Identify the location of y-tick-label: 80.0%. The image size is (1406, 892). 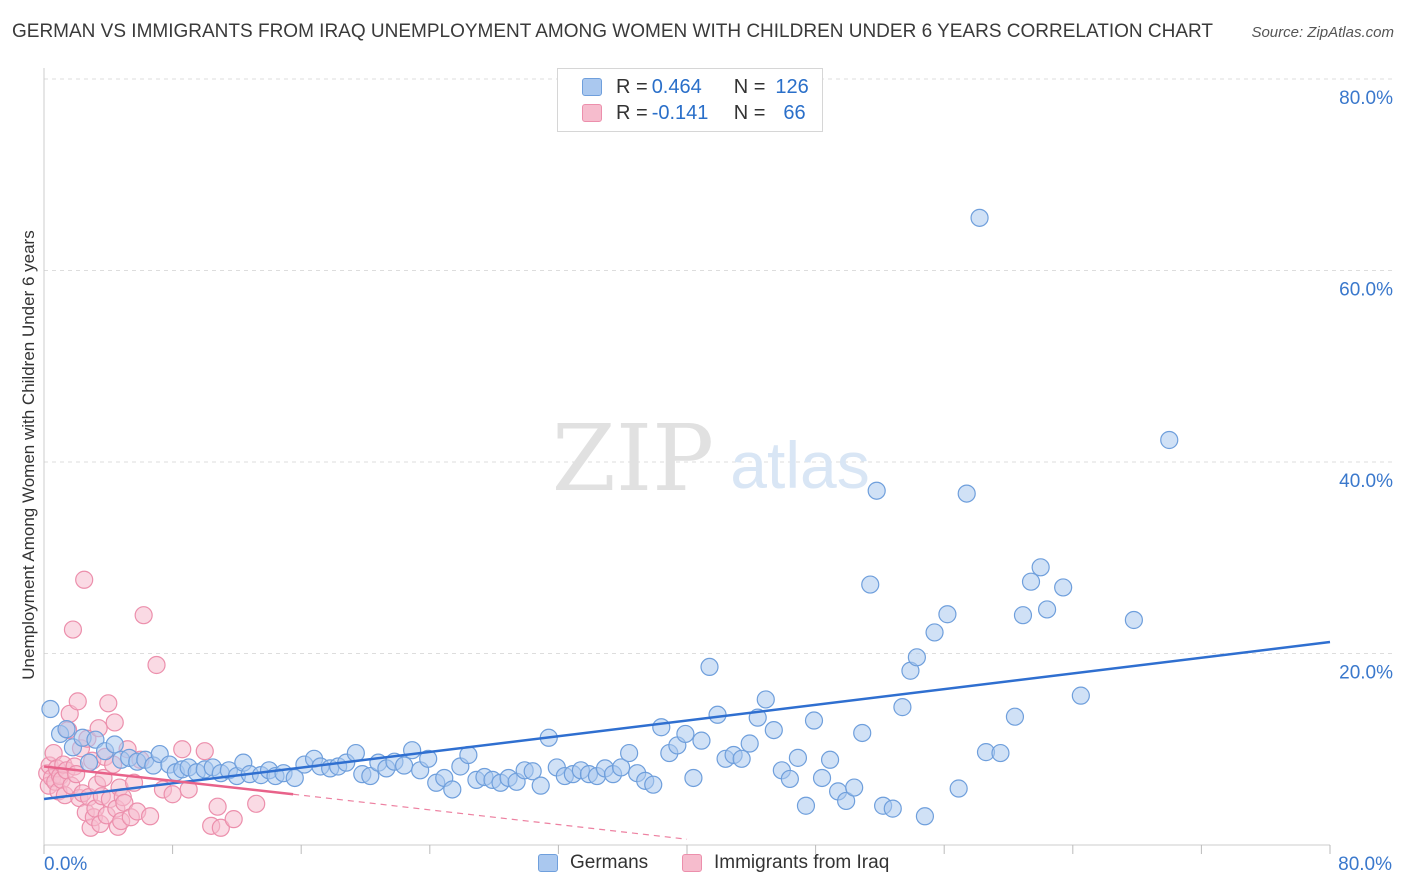
(1366, 98).